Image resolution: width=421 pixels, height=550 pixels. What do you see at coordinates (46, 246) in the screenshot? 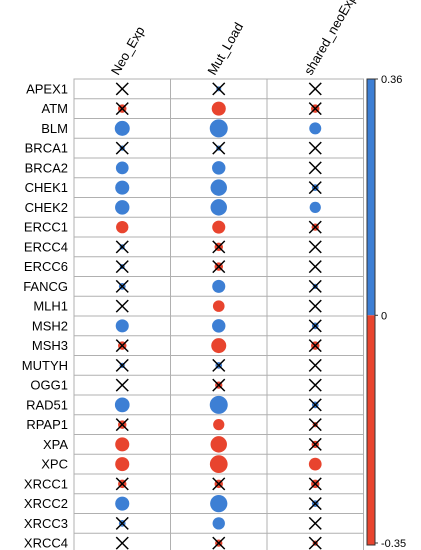
I see `row-label: ERCC4` at bounding box center [46, 246].